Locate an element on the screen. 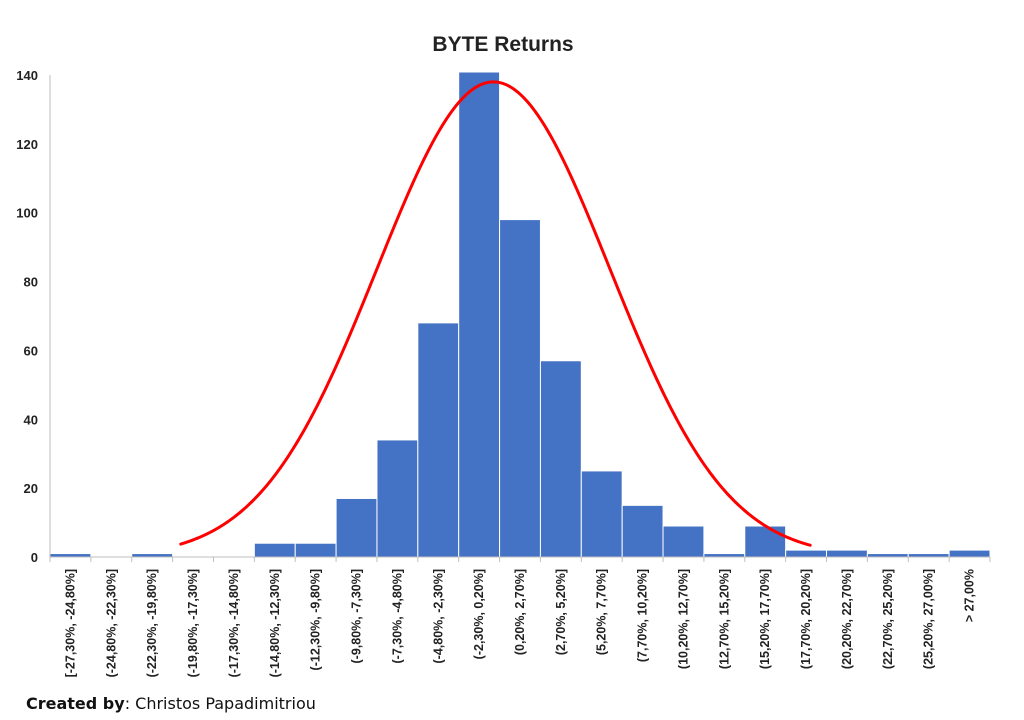  x-tick-label: (-17,30%, -14,80%] is located at coordinates (234, 623).